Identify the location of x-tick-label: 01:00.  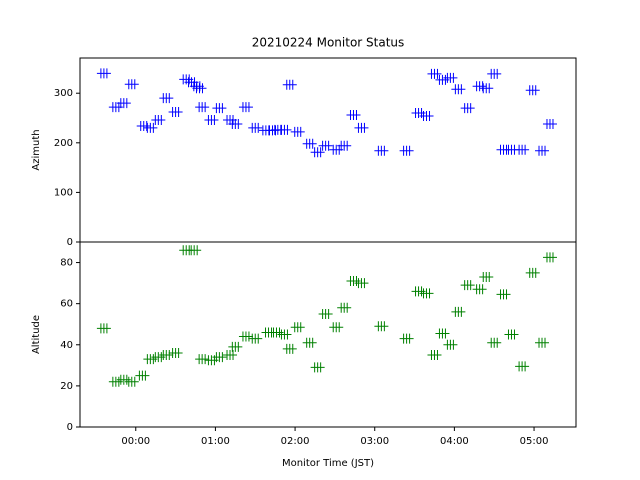
(215, 441).